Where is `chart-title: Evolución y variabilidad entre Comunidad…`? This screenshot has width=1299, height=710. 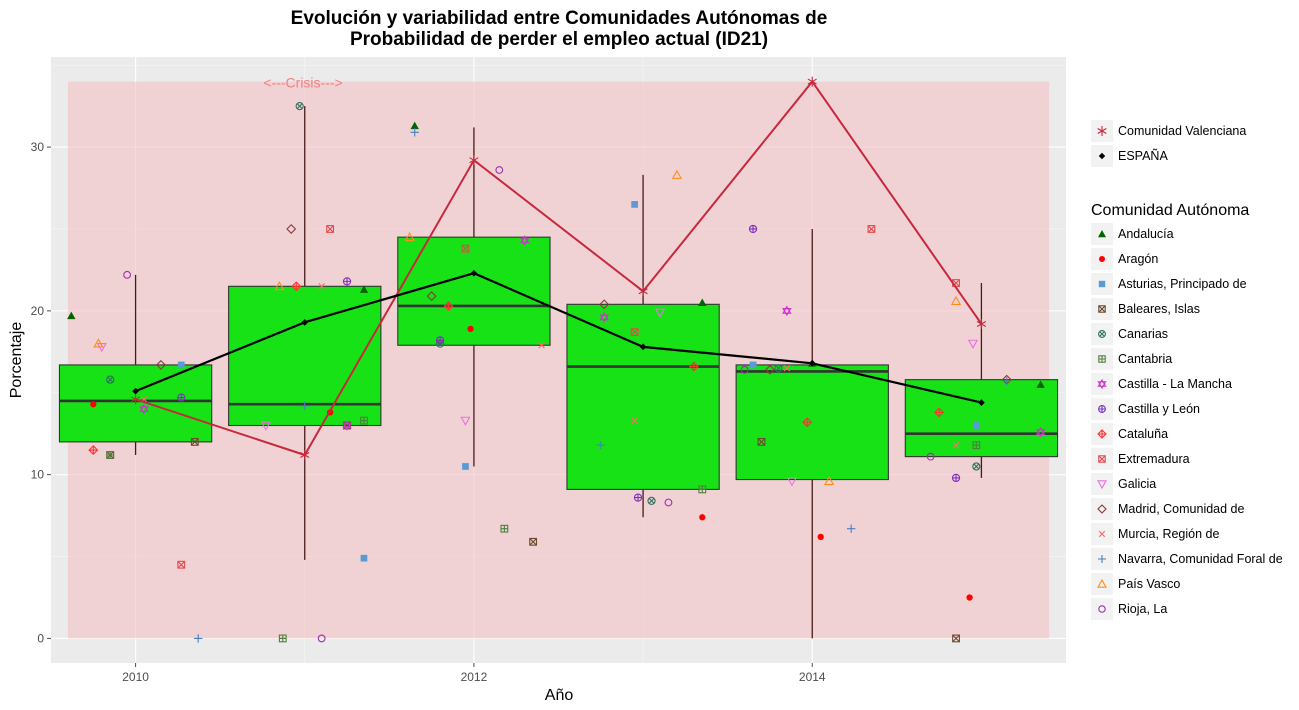 chart-title: Evolución y variabilidad entre Comunidad… is located at coordinates (559, 18).